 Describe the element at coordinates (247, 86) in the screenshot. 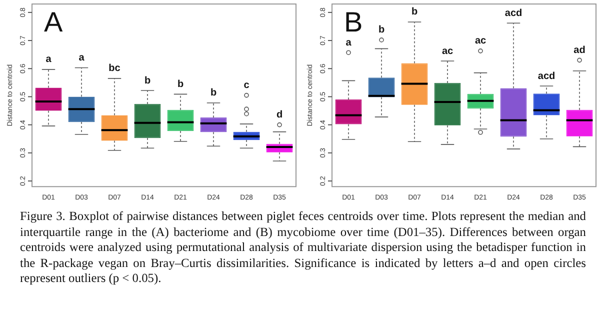

I see `annotation: c` at that location.